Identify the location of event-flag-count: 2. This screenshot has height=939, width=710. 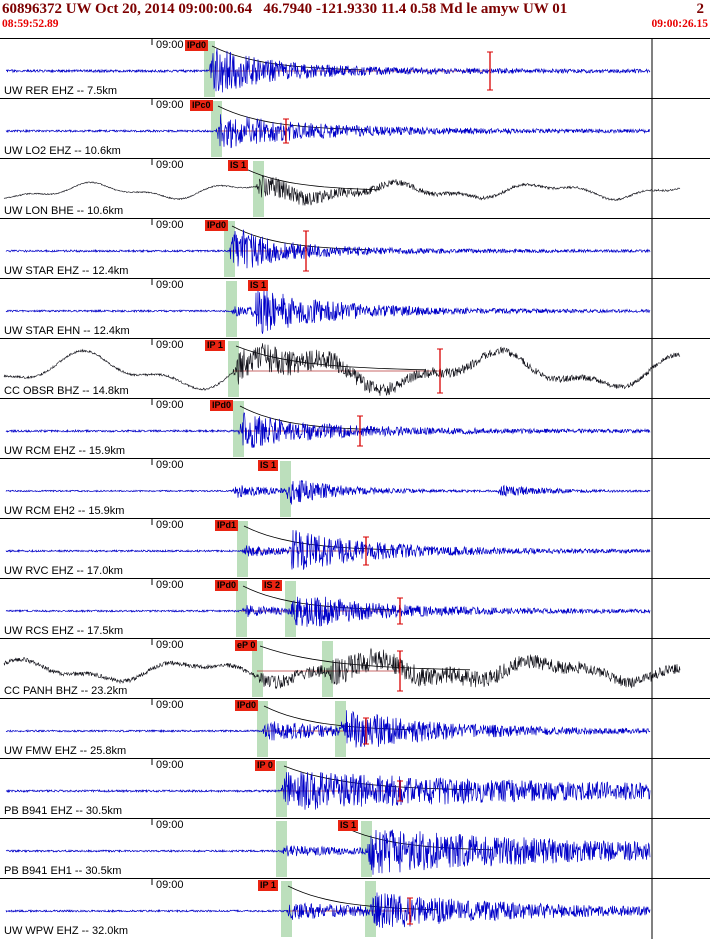
(700, 9).